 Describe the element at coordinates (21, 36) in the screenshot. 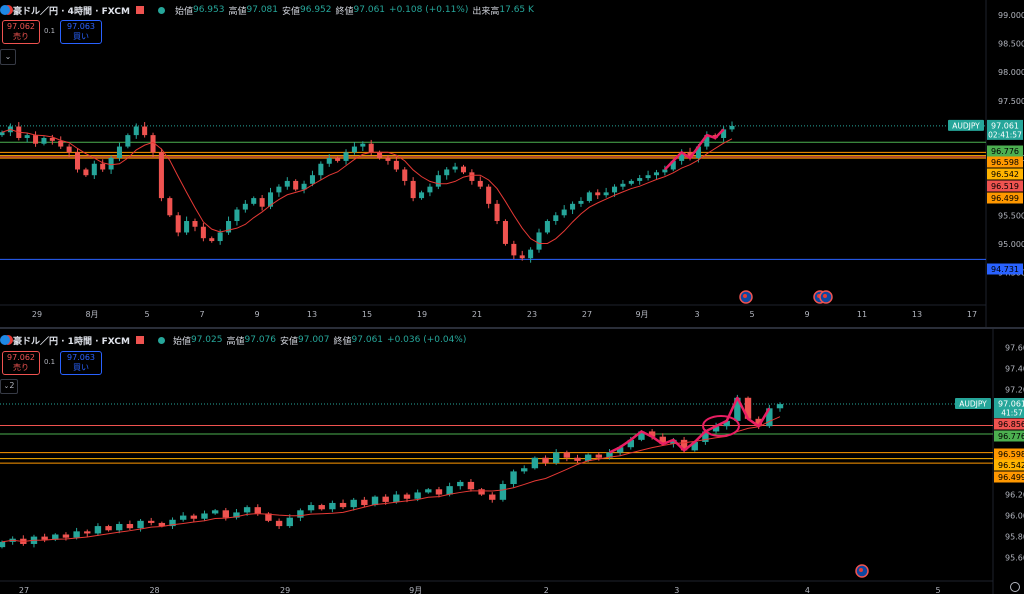

I see `sell-label: 売り` at that location.